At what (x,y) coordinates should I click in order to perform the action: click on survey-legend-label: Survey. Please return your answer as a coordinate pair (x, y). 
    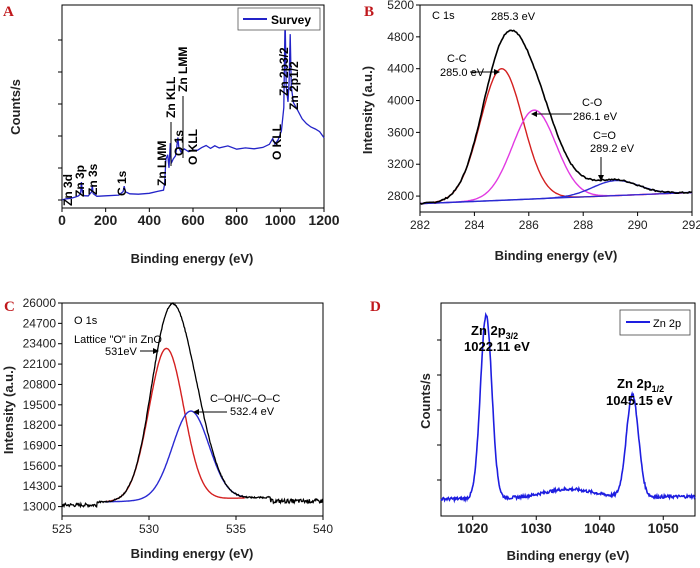
    Looking at the image, I should click on (291, 20).